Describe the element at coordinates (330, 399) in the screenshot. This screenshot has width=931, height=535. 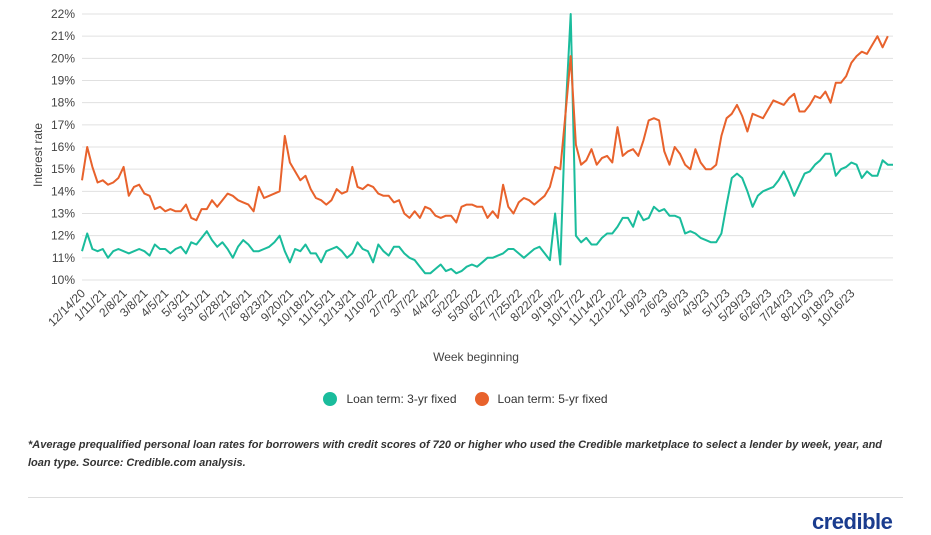
I see `legend-swatch-3yr` at that location.